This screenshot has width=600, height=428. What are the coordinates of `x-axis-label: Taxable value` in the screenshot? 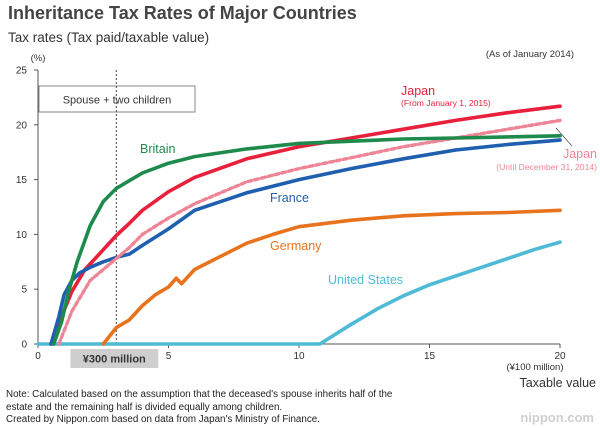 It's located at (558, 383).